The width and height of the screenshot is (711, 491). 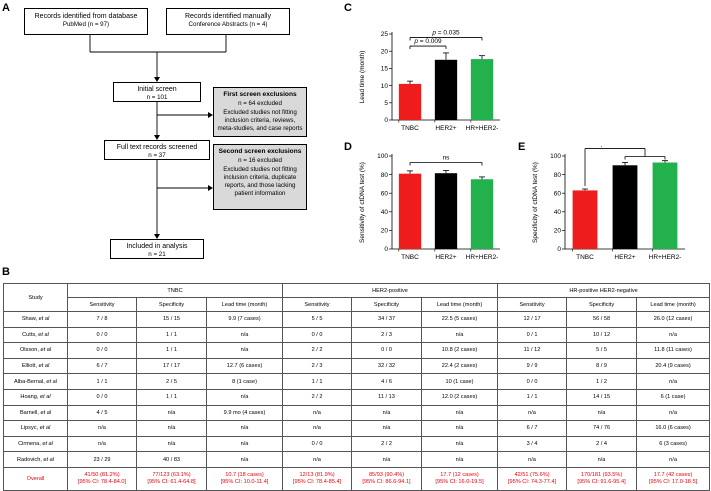 I want to click on overall-ci: [95% CI: 78.4-84.0], so click(x=102, y=481).